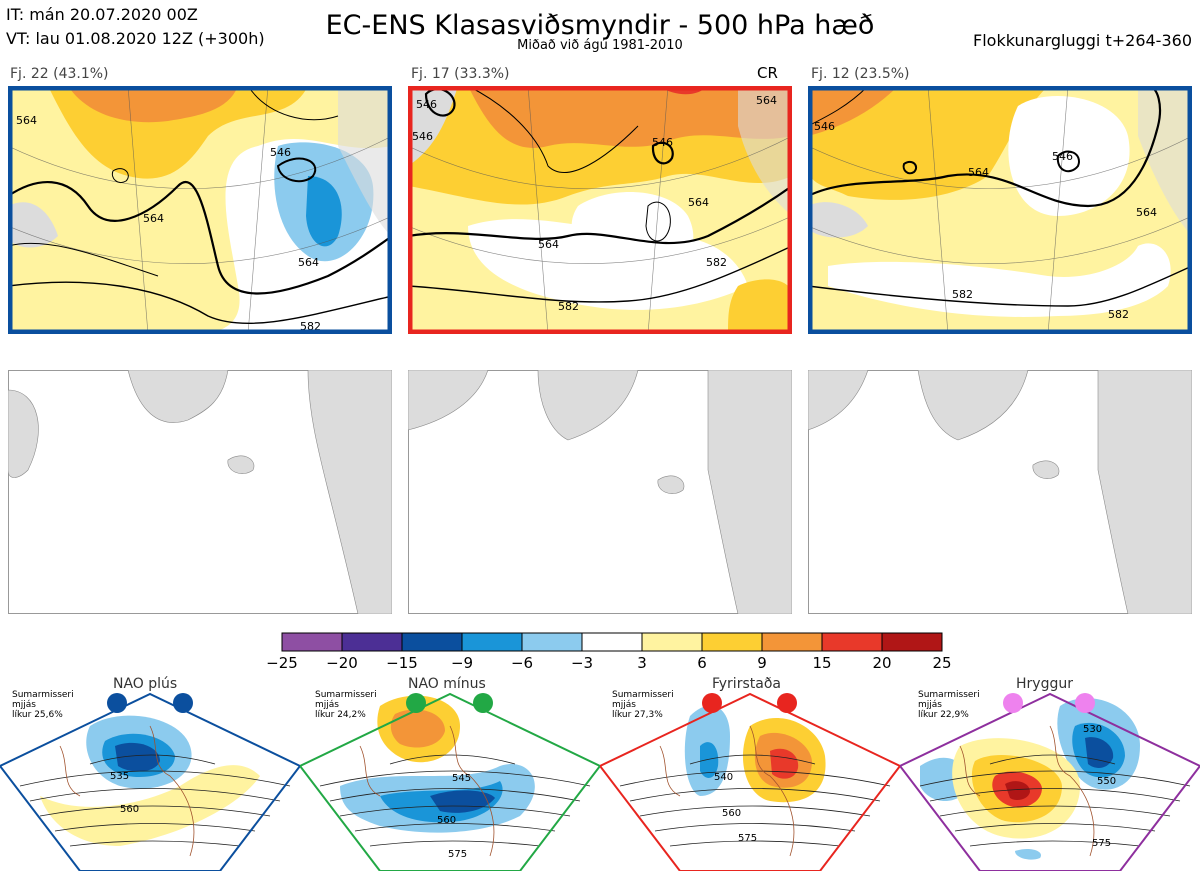 This screenshot has height=871, width=1200. Describe the element at coordinates (447, 684) in the screenshot. I see `regime-title-nao-minus: NAO mínus` at that location.